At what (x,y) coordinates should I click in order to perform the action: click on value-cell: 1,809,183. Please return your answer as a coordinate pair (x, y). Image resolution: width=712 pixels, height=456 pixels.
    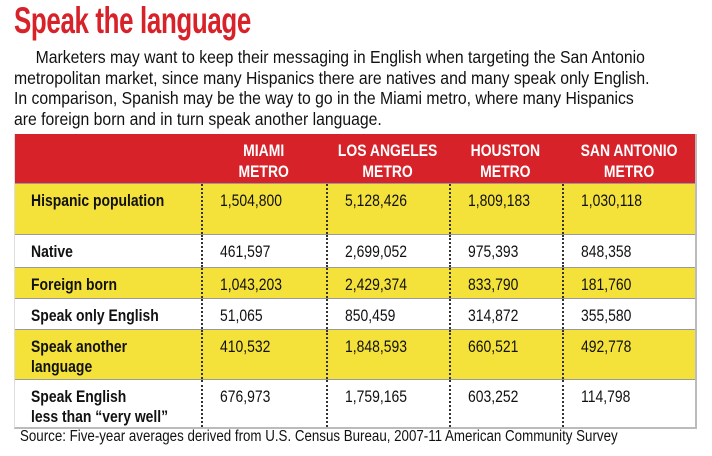
    Looking at the image, I should click on (505, 209).